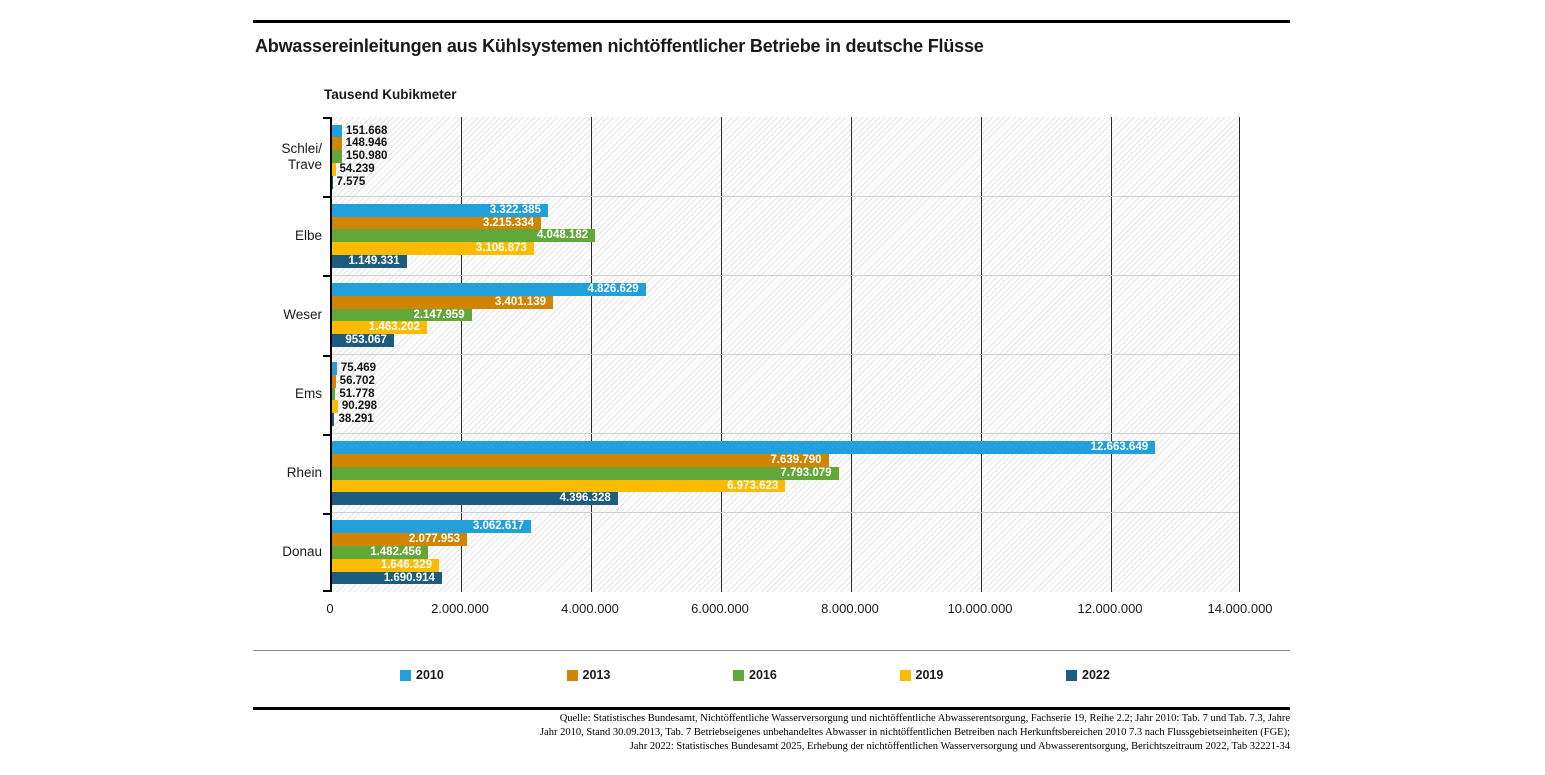 This screenshot has height=775, width=1545. Describe the element at coordinates (263, 552) in the screenshot. I see `category-label: Donau` at that location.